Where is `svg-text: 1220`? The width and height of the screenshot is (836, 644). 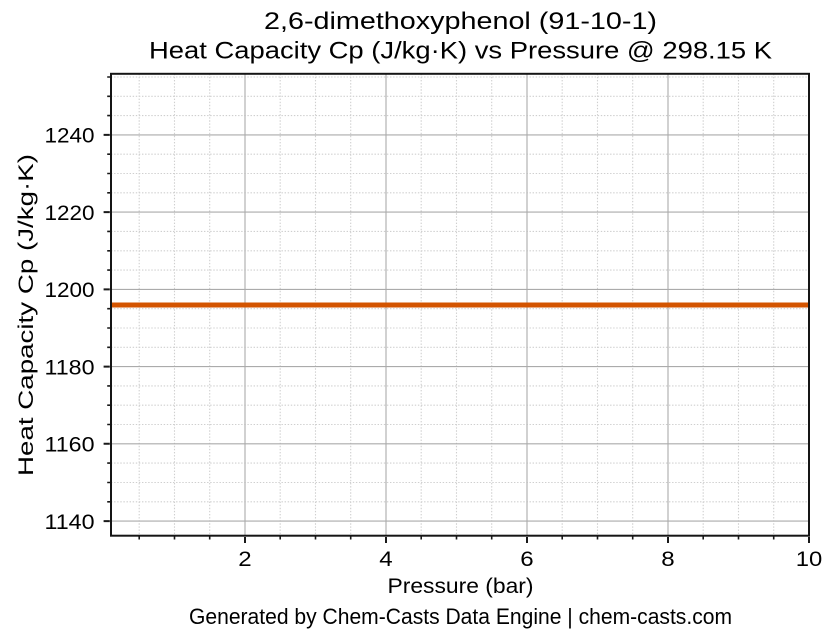 svg-text: 1220 is located at coordinates (70, 213).